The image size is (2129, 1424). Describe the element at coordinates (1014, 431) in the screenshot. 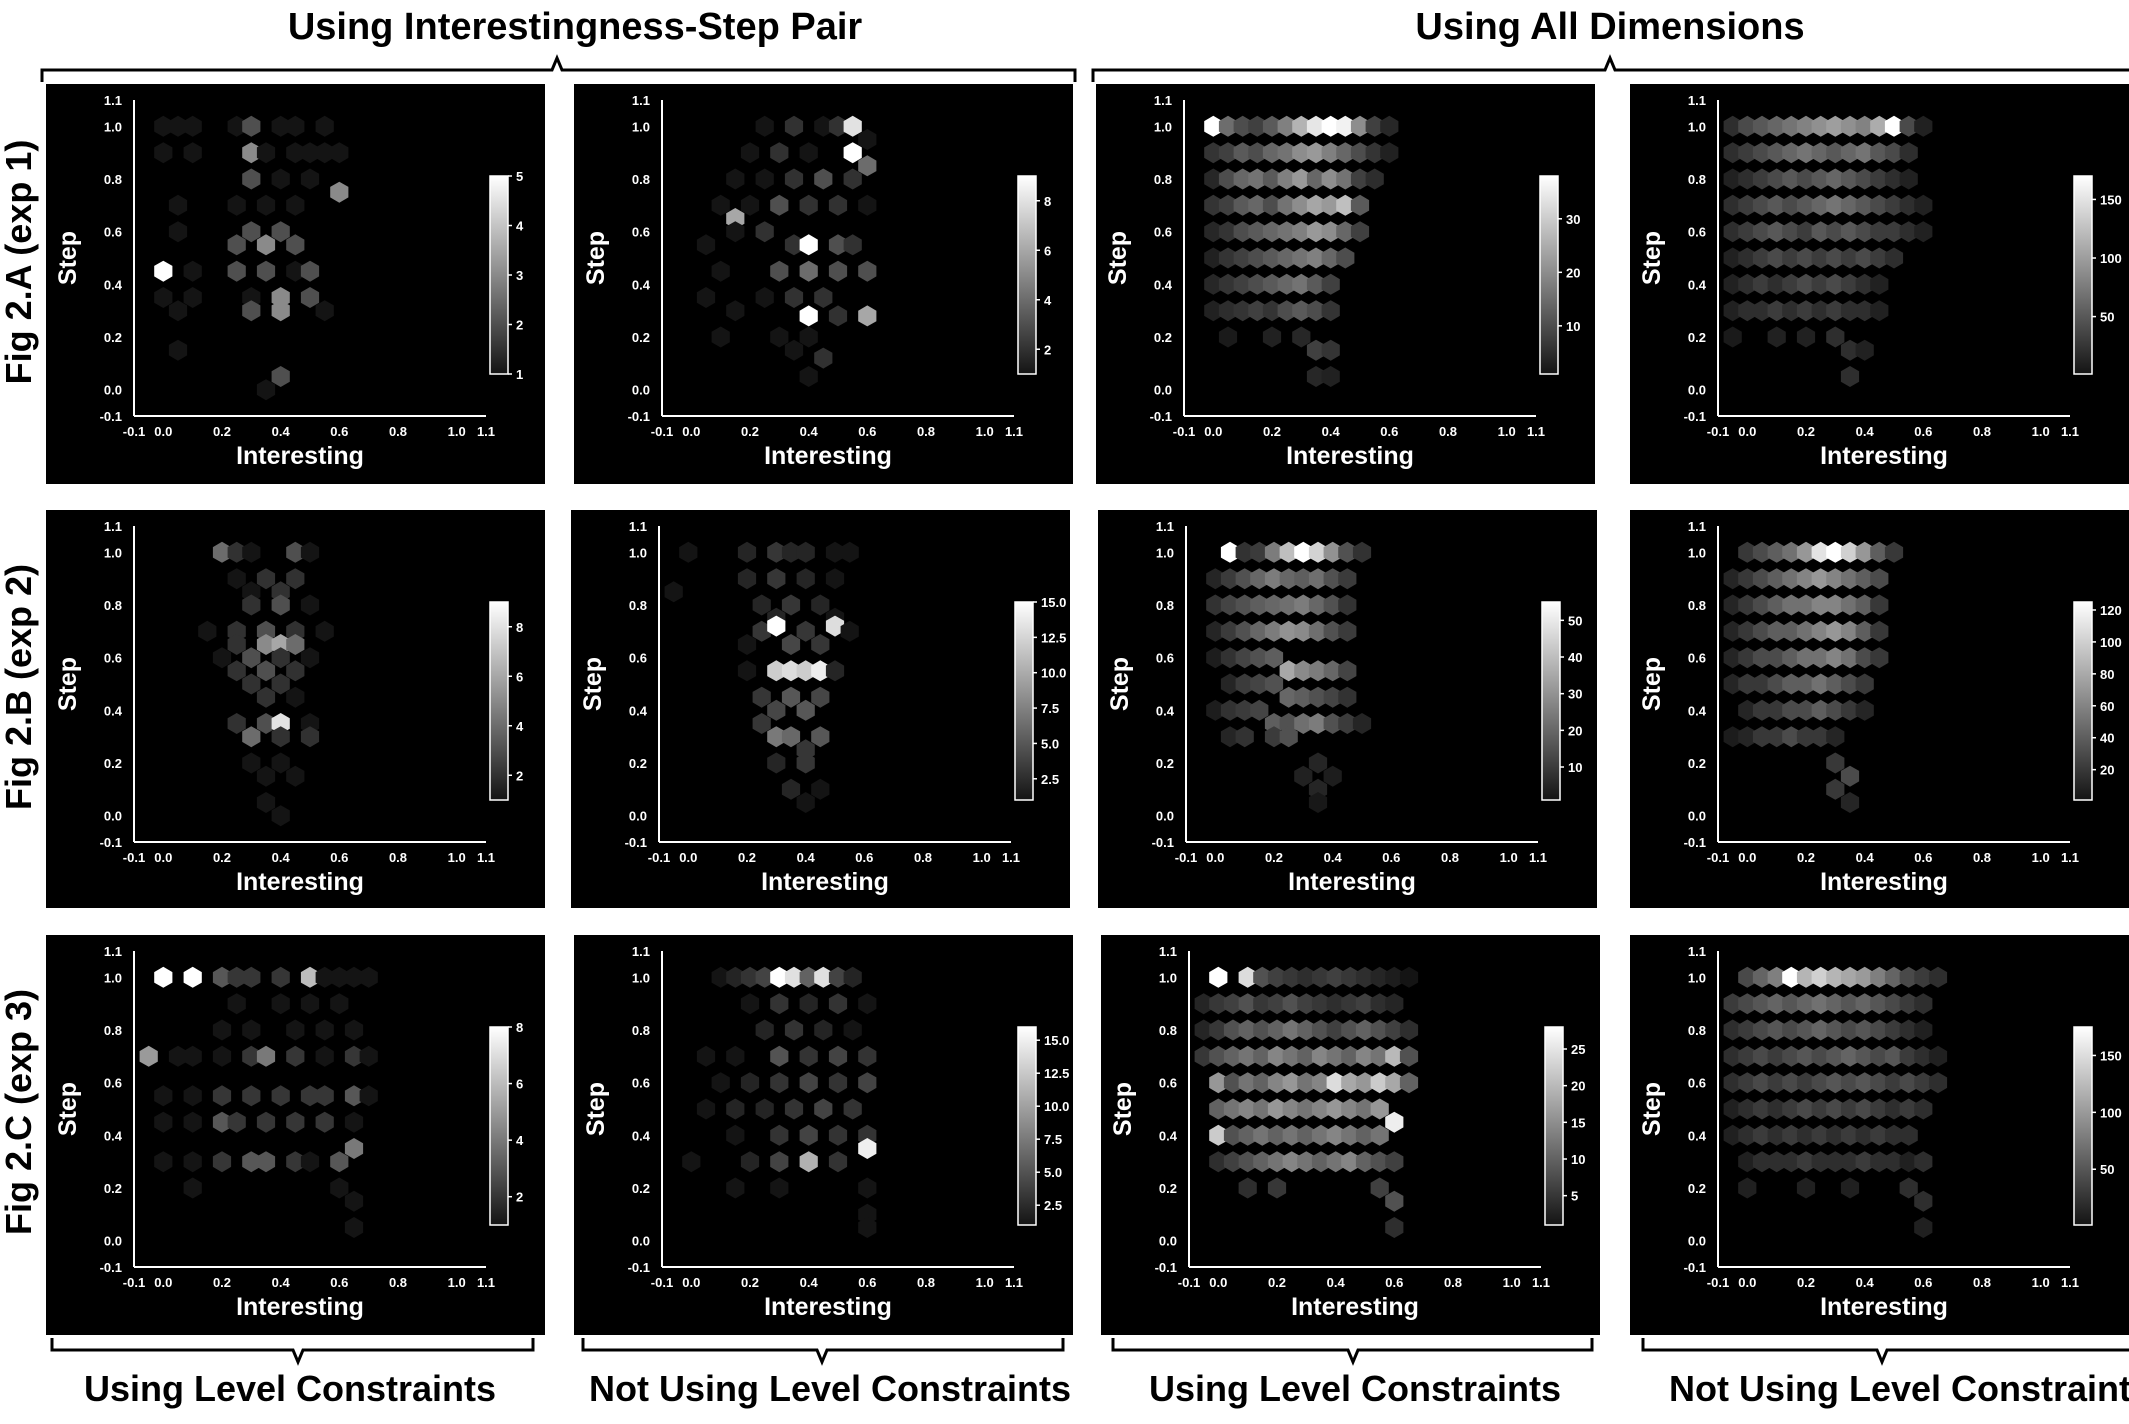

I see `x-tick-label: 1.1` at that location.